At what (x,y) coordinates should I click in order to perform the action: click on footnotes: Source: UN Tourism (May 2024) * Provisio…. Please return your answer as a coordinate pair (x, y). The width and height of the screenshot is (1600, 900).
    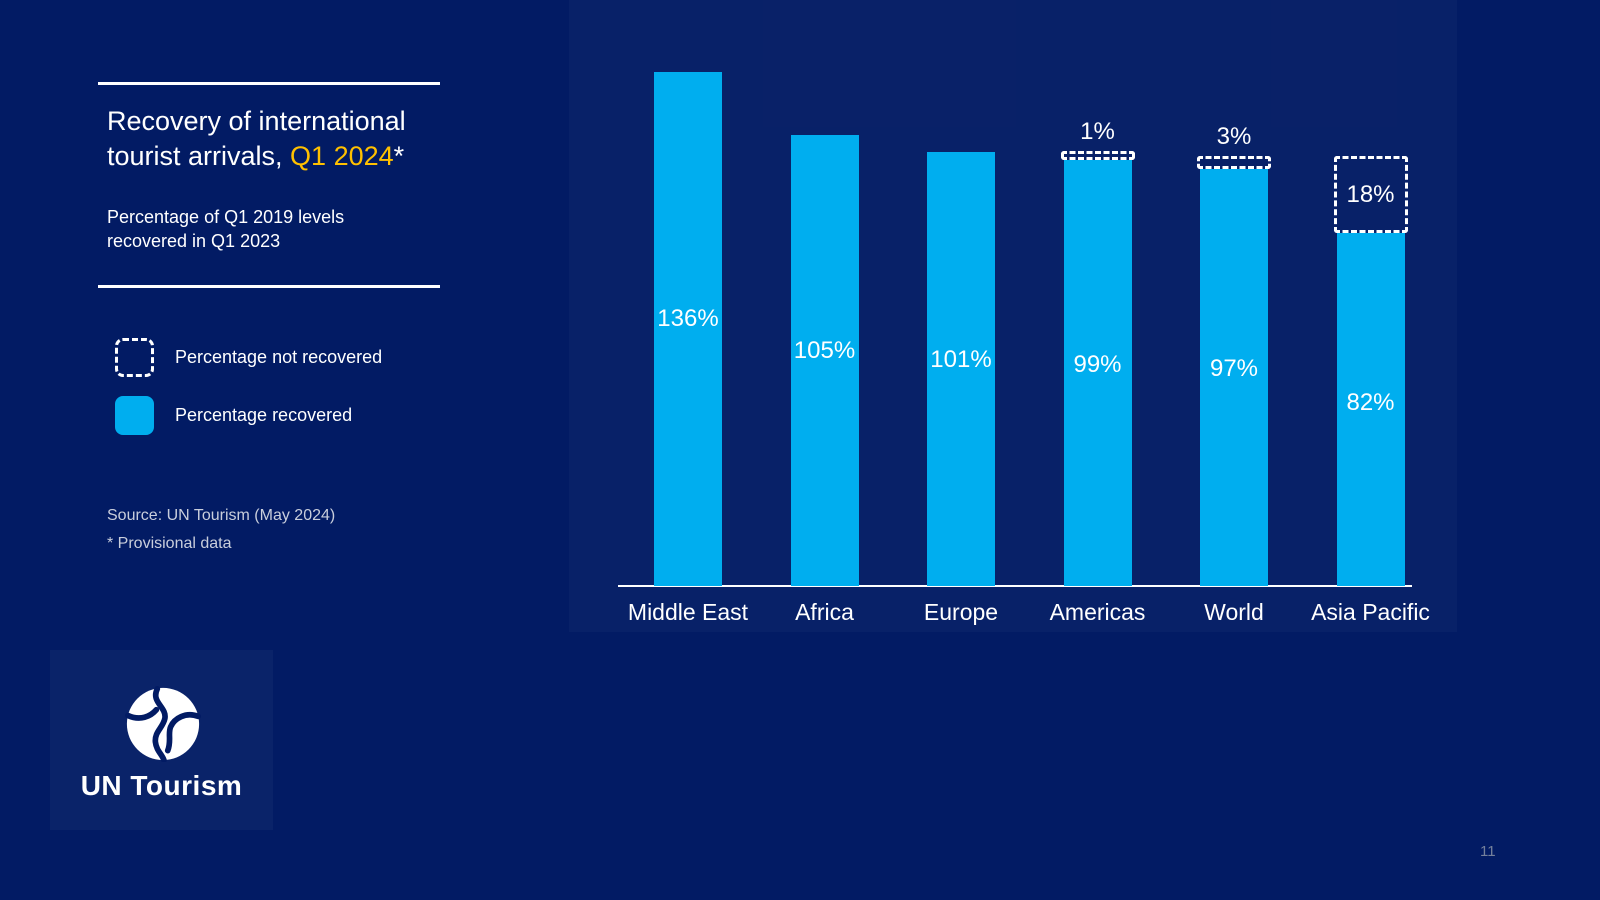
    Looking at the image, I should click on (221, 535).